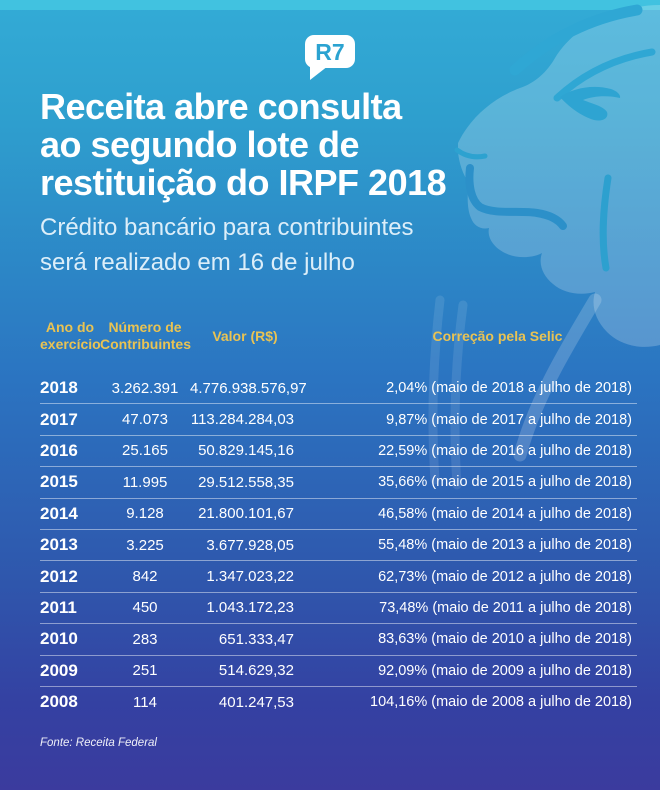 This screenshot has height=790, width=660. What do you see at coordinates (245, 335) in the screenshot?
I see `column-header-value: Valor (R$)` at bounding box center [245, 335].